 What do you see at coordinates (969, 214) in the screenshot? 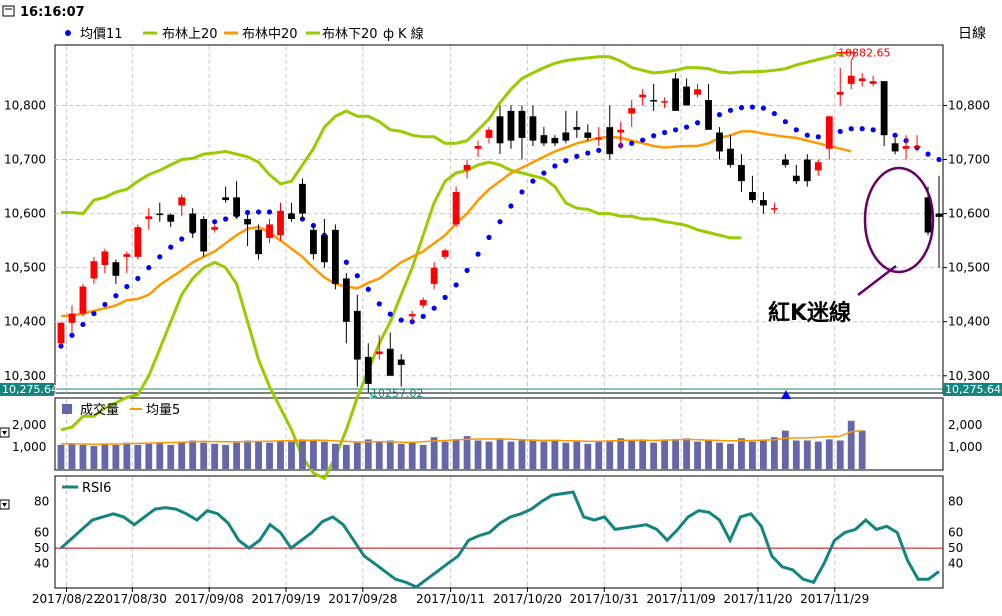
I see `price-tick-label: 10,600` at bounding box center [969, 214].